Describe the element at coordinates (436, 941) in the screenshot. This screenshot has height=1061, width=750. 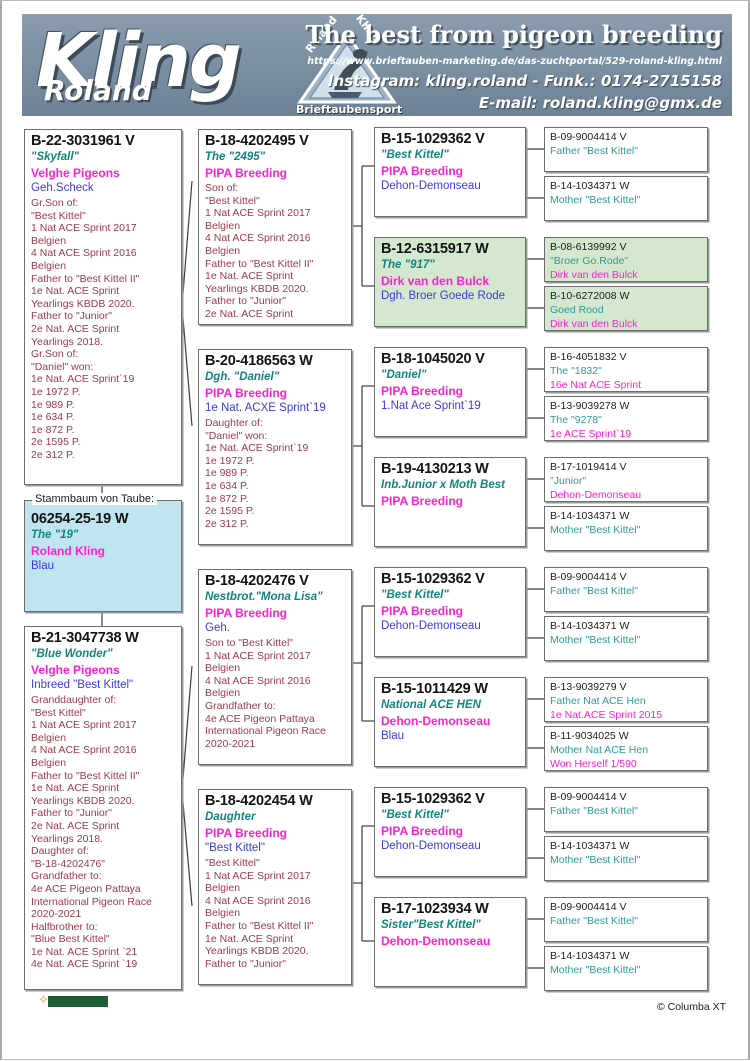
I see `breeder: Dehon-Demonseau` at that location.